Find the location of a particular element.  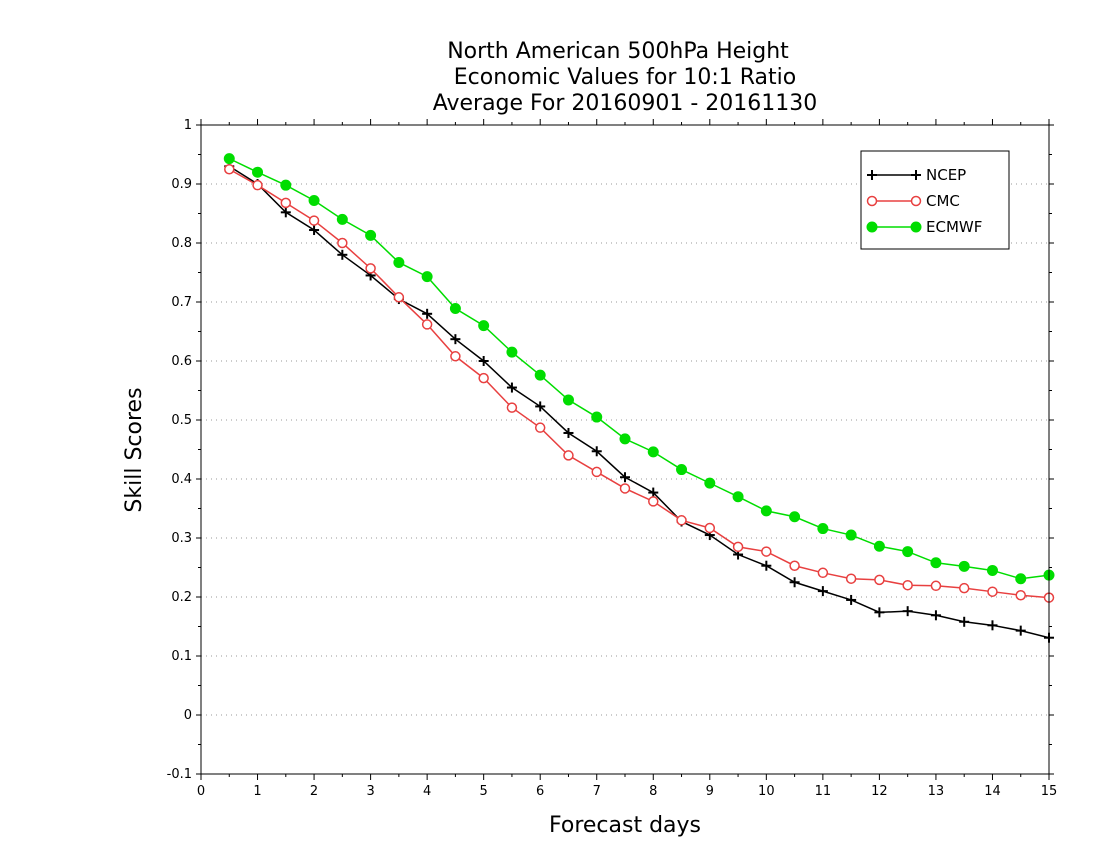

x-tick-label: 13 is located at coordinates (936, 791).